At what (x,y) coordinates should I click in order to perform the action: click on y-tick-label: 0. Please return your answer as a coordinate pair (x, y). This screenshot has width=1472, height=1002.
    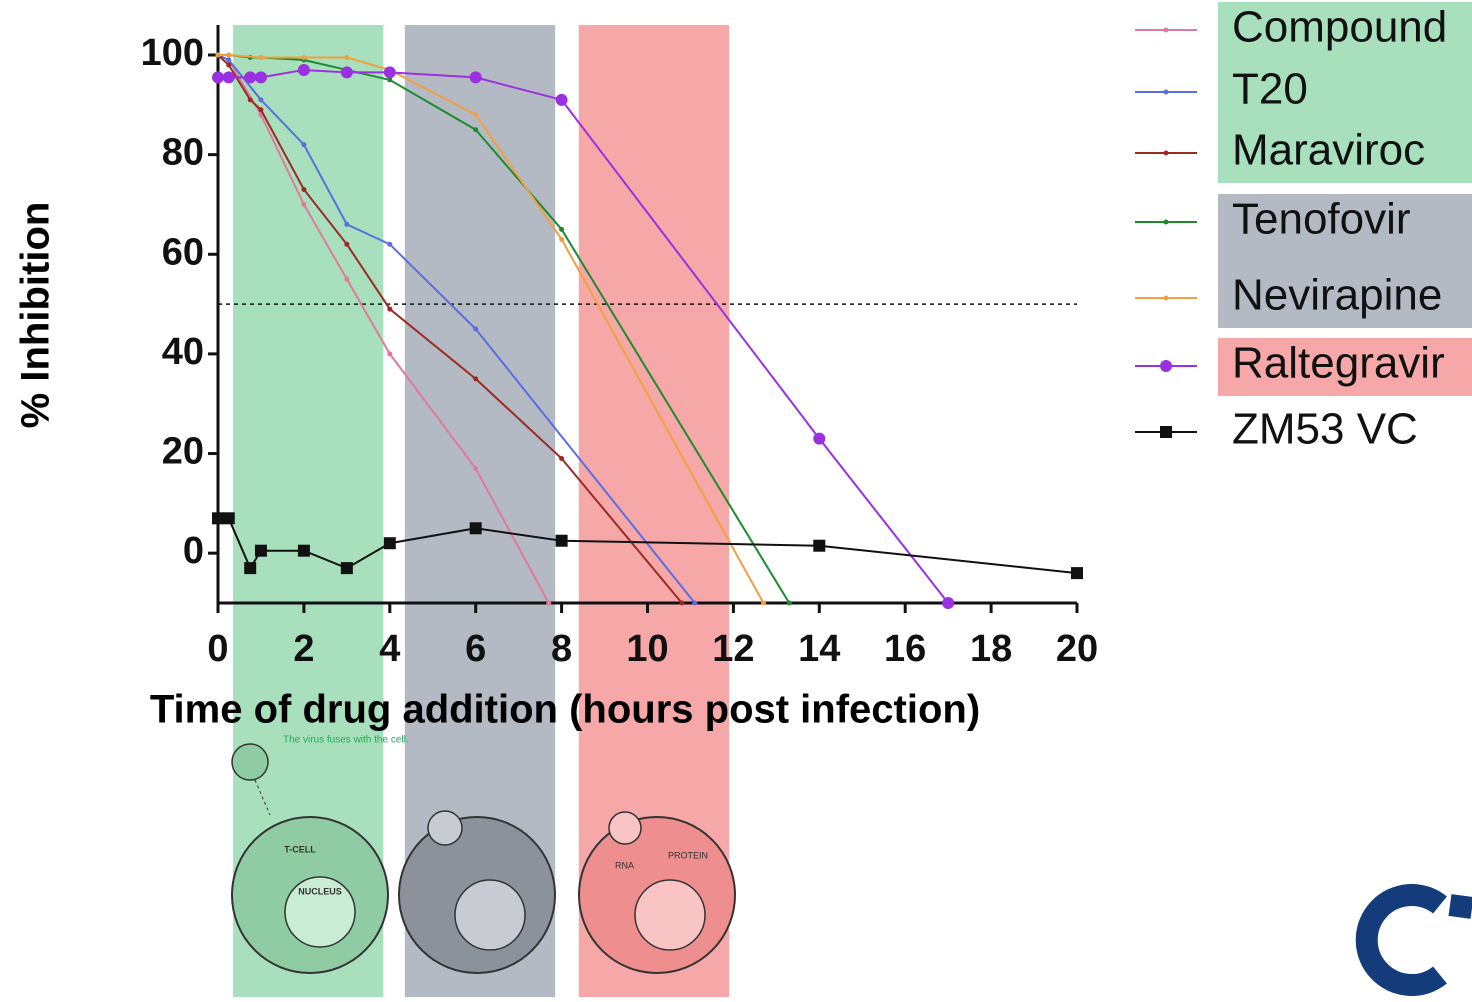
    Looking at the image, I should click on (193, 551).